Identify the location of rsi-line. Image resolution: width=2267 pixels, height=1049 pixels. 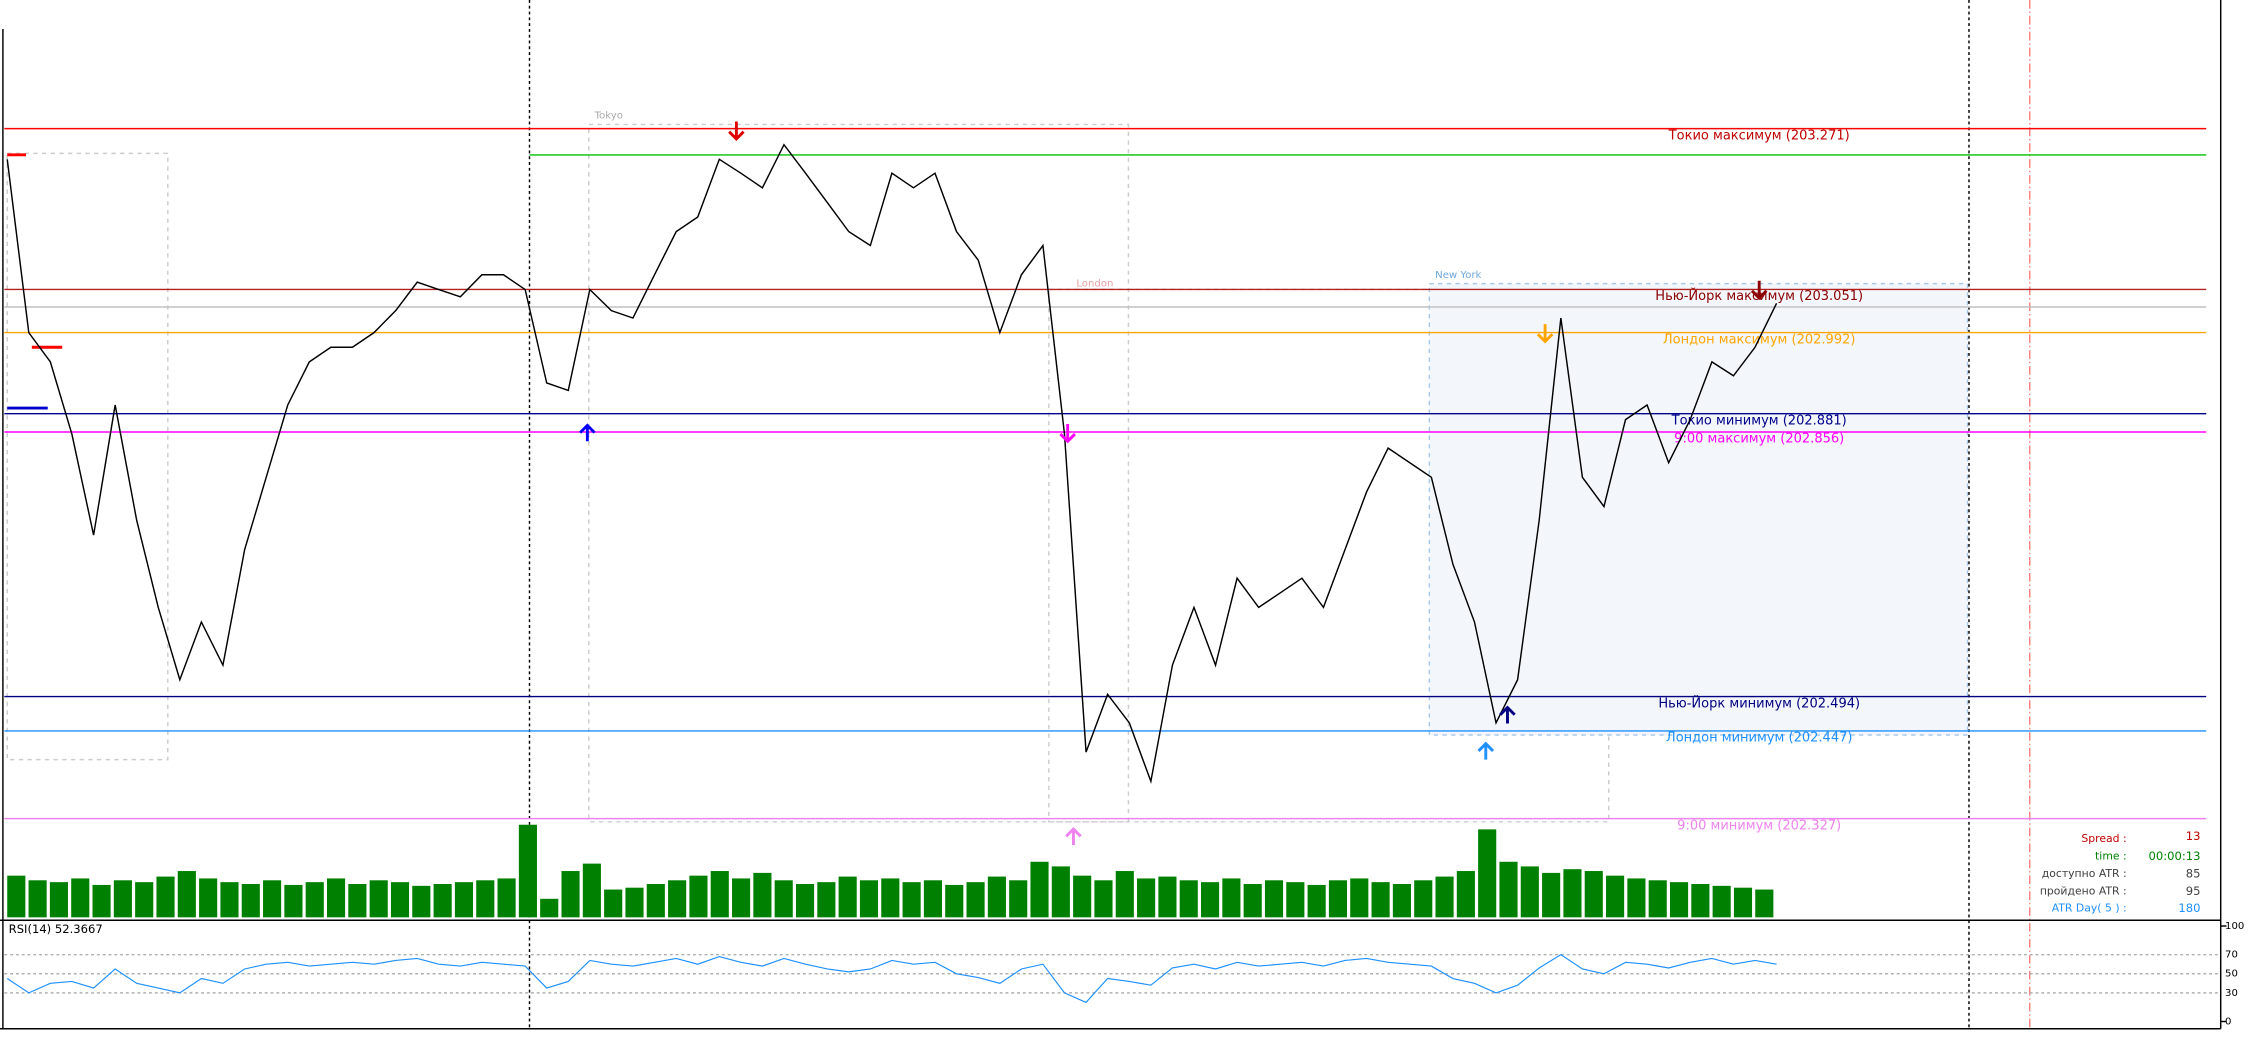
(891, 978).